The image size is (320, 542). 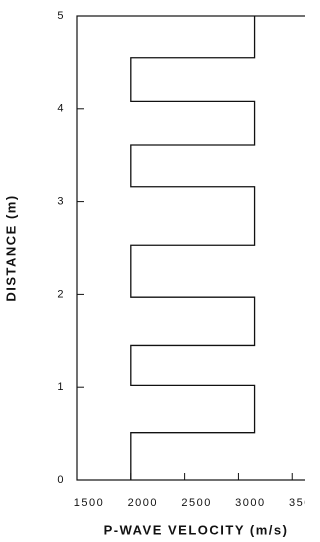 I want to click on y-tick-label: 0, so click(x=61, y=480).